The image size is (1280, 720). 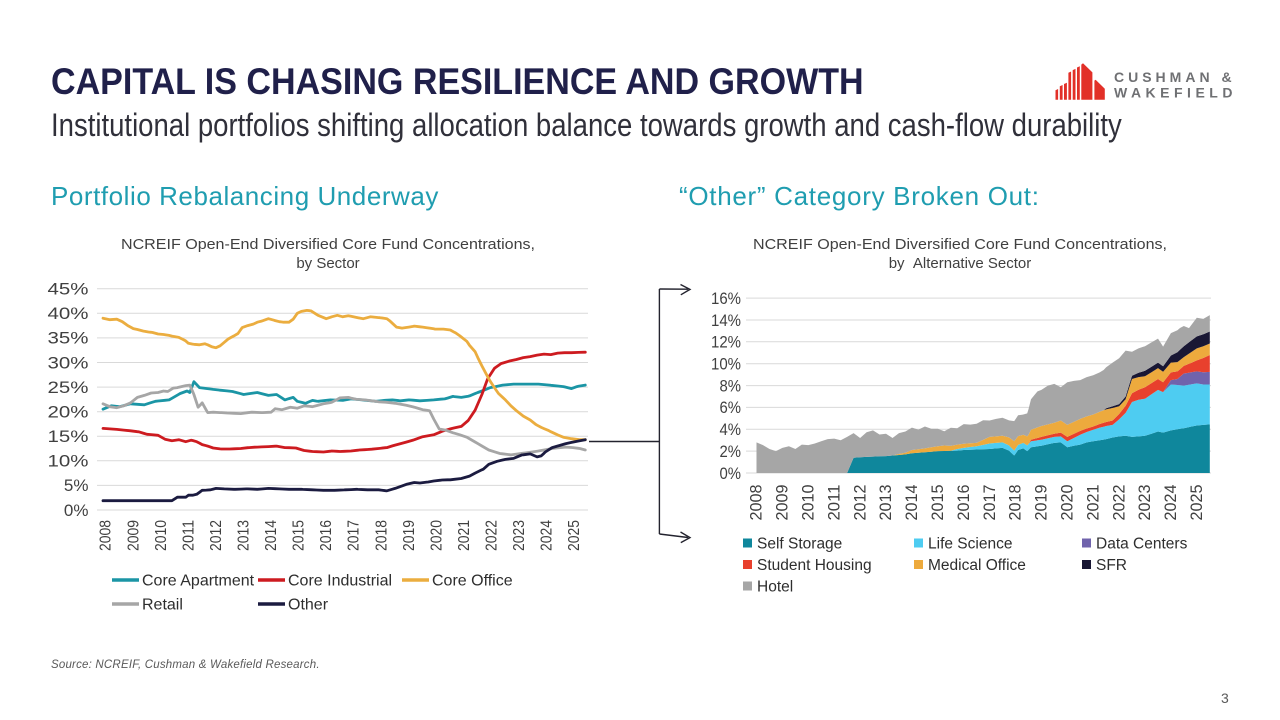 What do you see at coordinates (68, 436) in the screenshot?
I see `svg-text: 15%` at bounding box center [68, 436].